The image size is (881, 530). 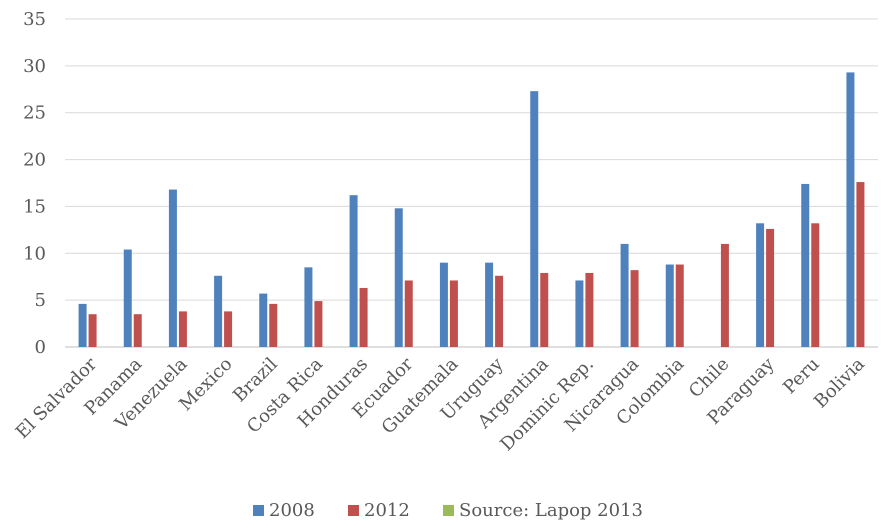 What do you see at coordinates (805, 265) in the screenshot?
I see `bar-2008-peru` at bounding box center [805, 265].